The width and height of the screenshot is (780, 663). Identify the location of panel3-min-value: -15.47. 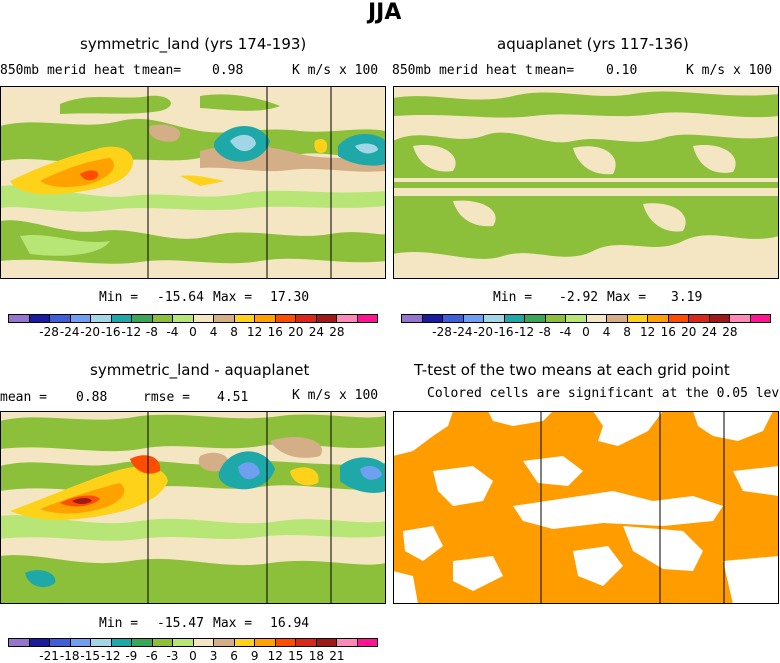
(180, 623).